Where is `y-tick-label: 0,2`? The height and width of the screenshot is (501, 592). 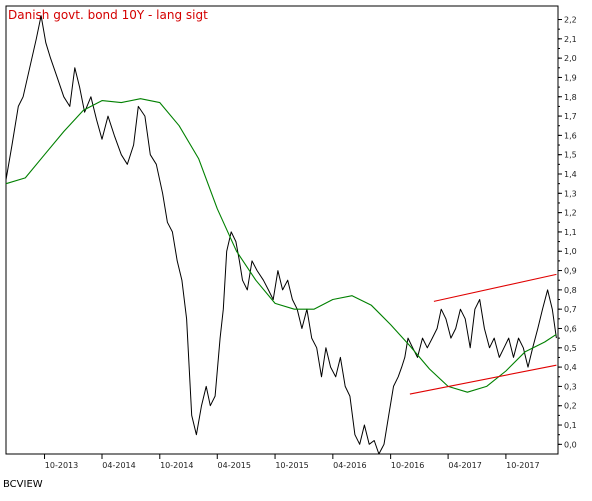 y-tick-label: 0,2 is located at coordinates (570, 406).